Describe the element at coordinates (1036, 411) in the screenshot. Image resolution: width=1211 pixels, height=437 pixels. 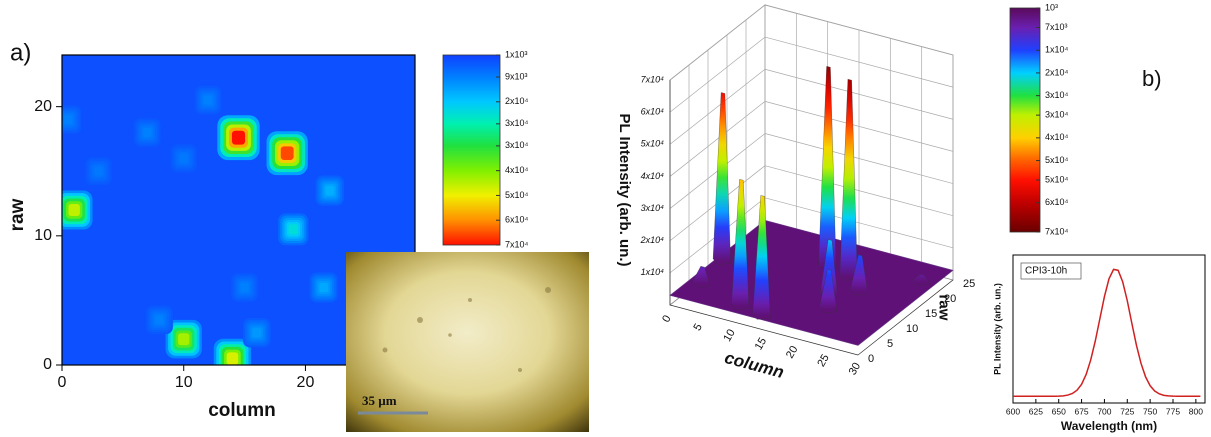
I see `x-tick-label: 625` at that location.